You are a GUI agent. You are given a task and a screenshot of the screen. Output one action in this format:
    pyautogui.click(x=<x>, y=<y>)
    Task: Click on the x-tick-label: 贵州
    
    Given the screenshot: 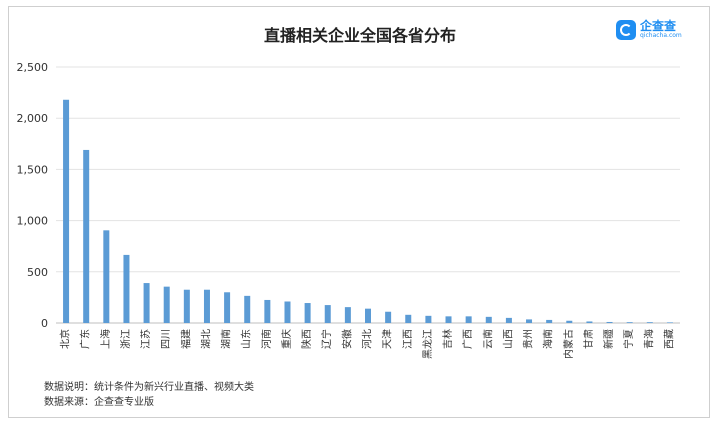 What is the action you would take?
    pyautogui.click(x=528, y=339)
    